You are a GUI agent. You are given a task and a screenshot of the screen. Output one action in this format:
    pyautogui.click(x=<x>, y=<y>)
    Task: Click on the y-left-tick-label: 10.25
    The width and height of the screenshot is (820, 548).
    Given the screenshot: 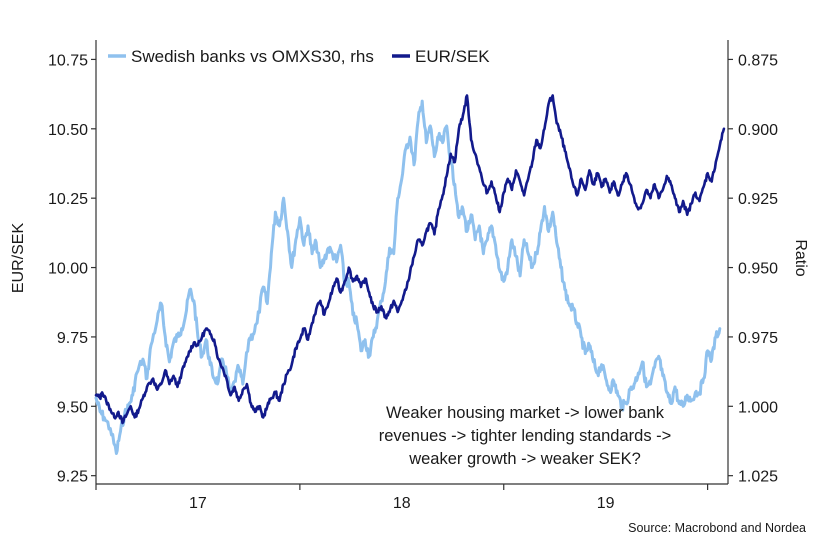 What is the action you would take?
    pyautogui.click(x=68, y=199)
    